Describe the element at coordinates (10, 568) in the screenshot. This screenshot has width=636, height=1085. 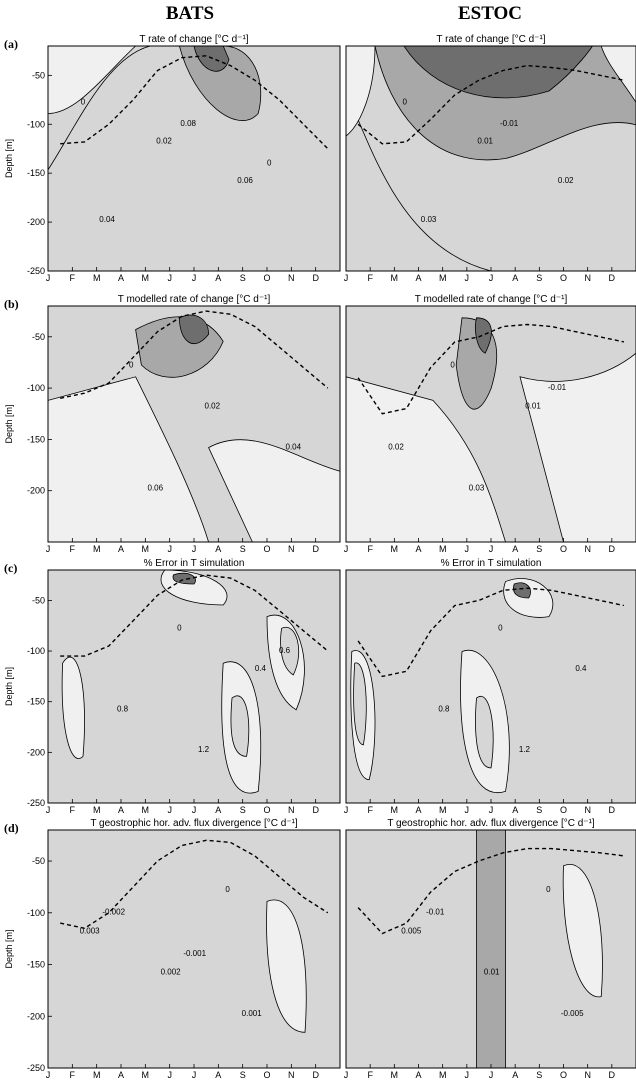
I see `panel-letter: (c)` at that location.